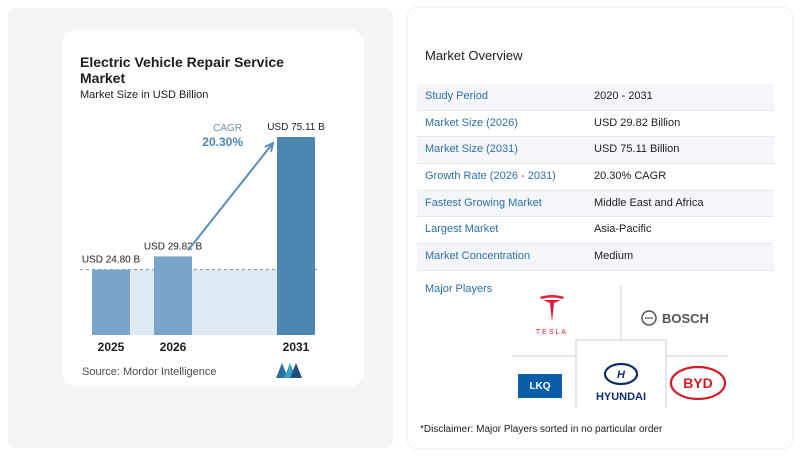 Image resolution: width=800 pixels, height=459 pixels. Describe the element at coordinates (623, 96) in the screenshot. I see `row-value: 2020 - 2031` at that location.